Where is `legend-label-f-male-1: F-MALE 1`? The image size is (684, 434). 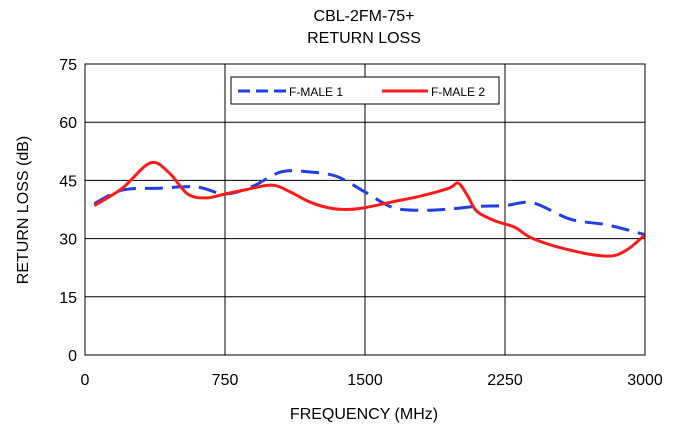
legend-label-f-male-1: F-MALE 1 is located at coordinates (316, 92).